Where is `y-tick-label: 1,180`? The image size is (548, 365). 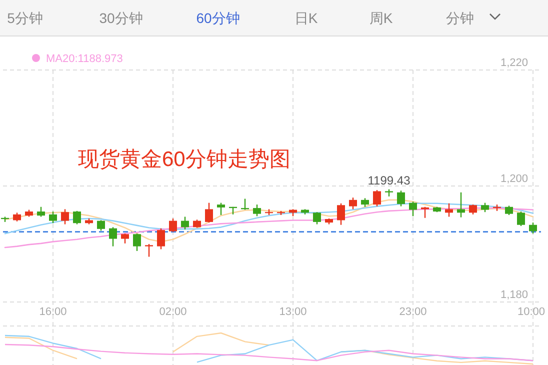
y-tick-label: 1,180 is located at coordinates (514, 295).